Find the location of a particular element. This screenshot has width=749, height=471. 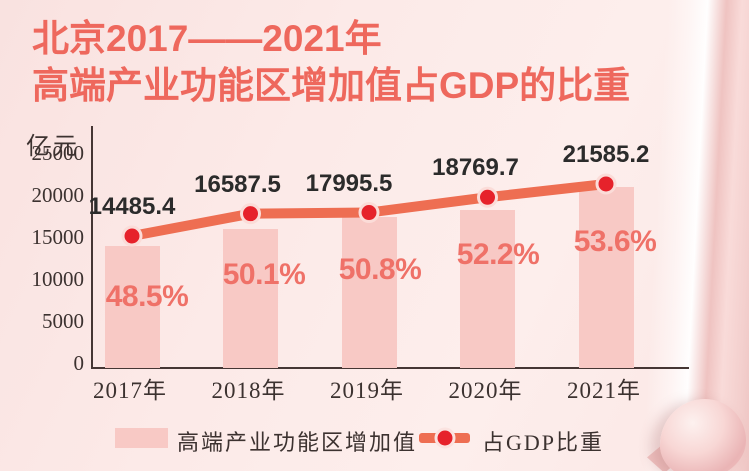

x-axis-line is located at coordinates (390, 368).